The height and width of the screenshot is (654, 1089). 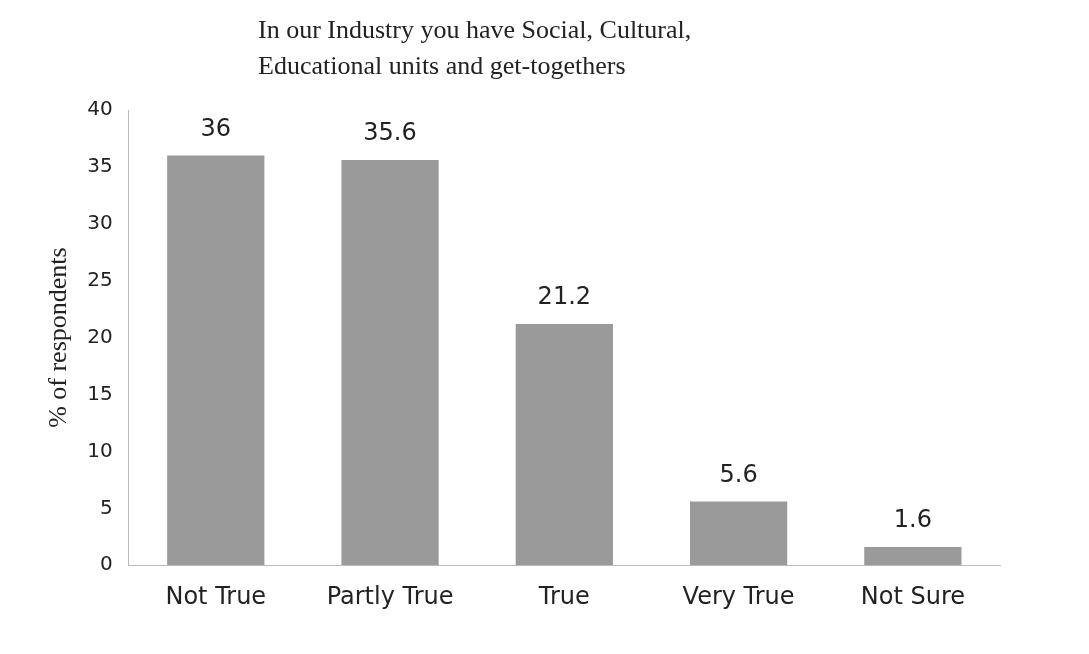 What do you see at coordinates (100, 108) in the screenshot?
I see `y-tick-label: 40` at bounding box center [100, 108].